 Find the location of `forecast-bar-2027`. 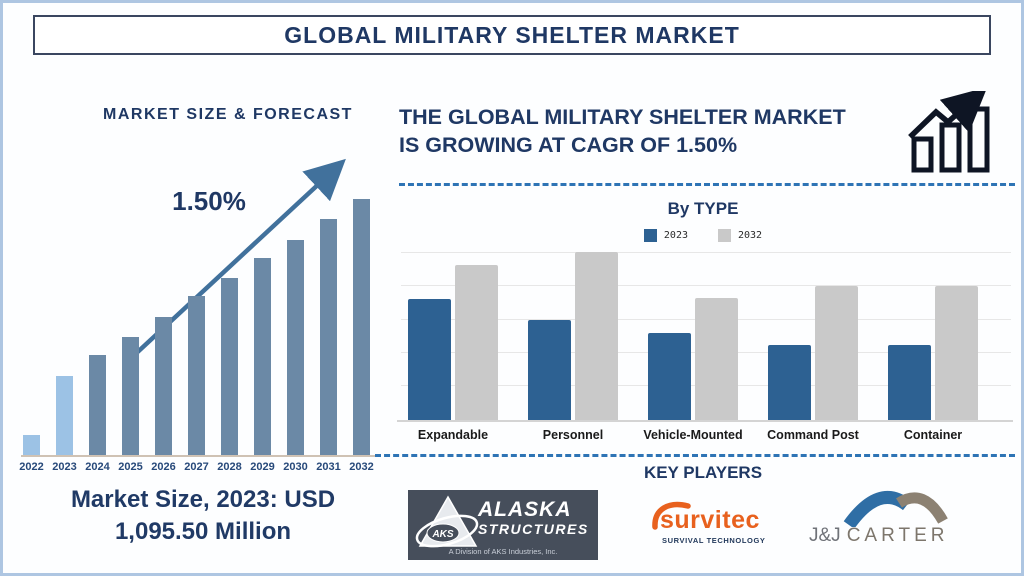

forecast-bar-2027 is located at coordinates (196, 375).